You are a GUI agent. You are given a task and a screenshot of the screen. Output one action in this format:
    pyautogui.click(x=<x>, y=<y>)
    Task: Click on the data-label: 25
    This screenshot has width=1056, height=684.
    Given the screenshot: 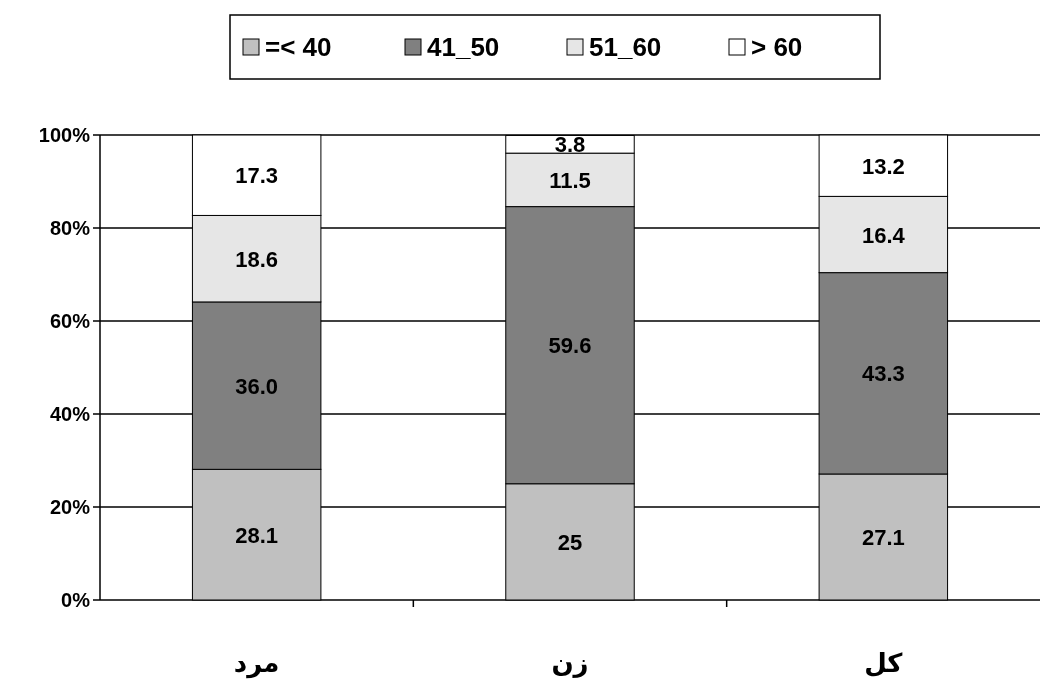 What is the action you would take?
    pyautogui.click(x=570, y=542)
    